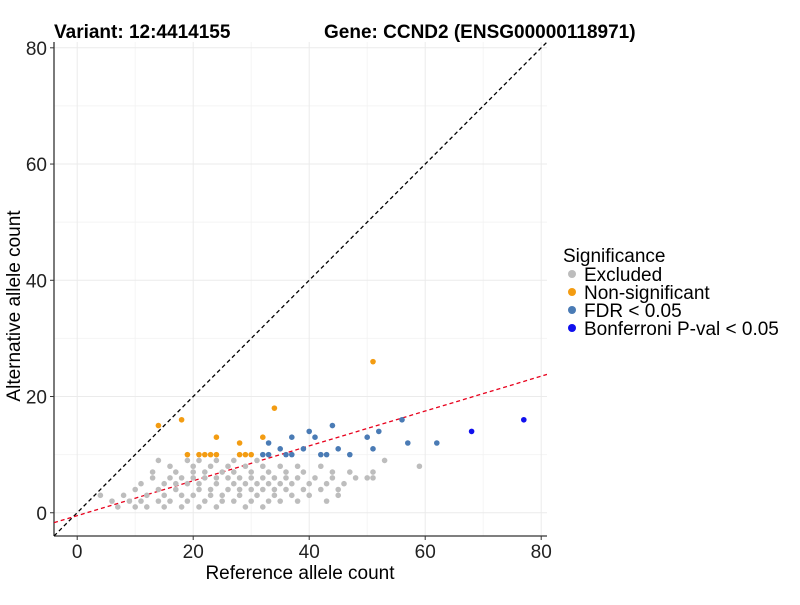 This screenshot has height=605, width=800. Describe the element at coordinates (36, 49) in the screenshot. I see `y-tick-label: 80` at that location.